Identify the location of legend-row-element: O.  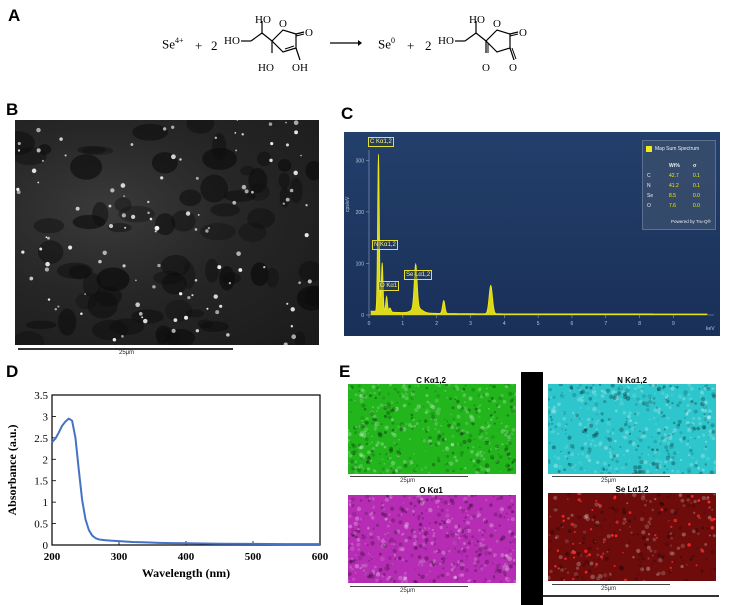
(649, 206).